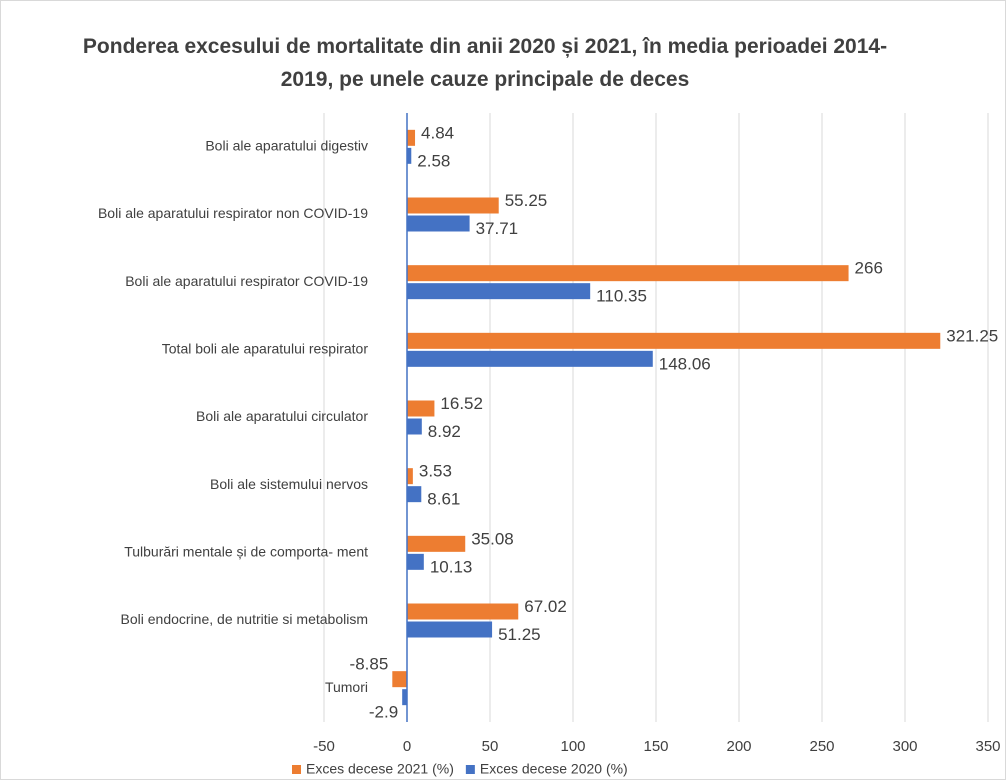 The height and width of the screenshot is (780, 1006). Describe the element at coordinates (572, 746) in the screenshot. I see `x-tick-label: 100` at that location.